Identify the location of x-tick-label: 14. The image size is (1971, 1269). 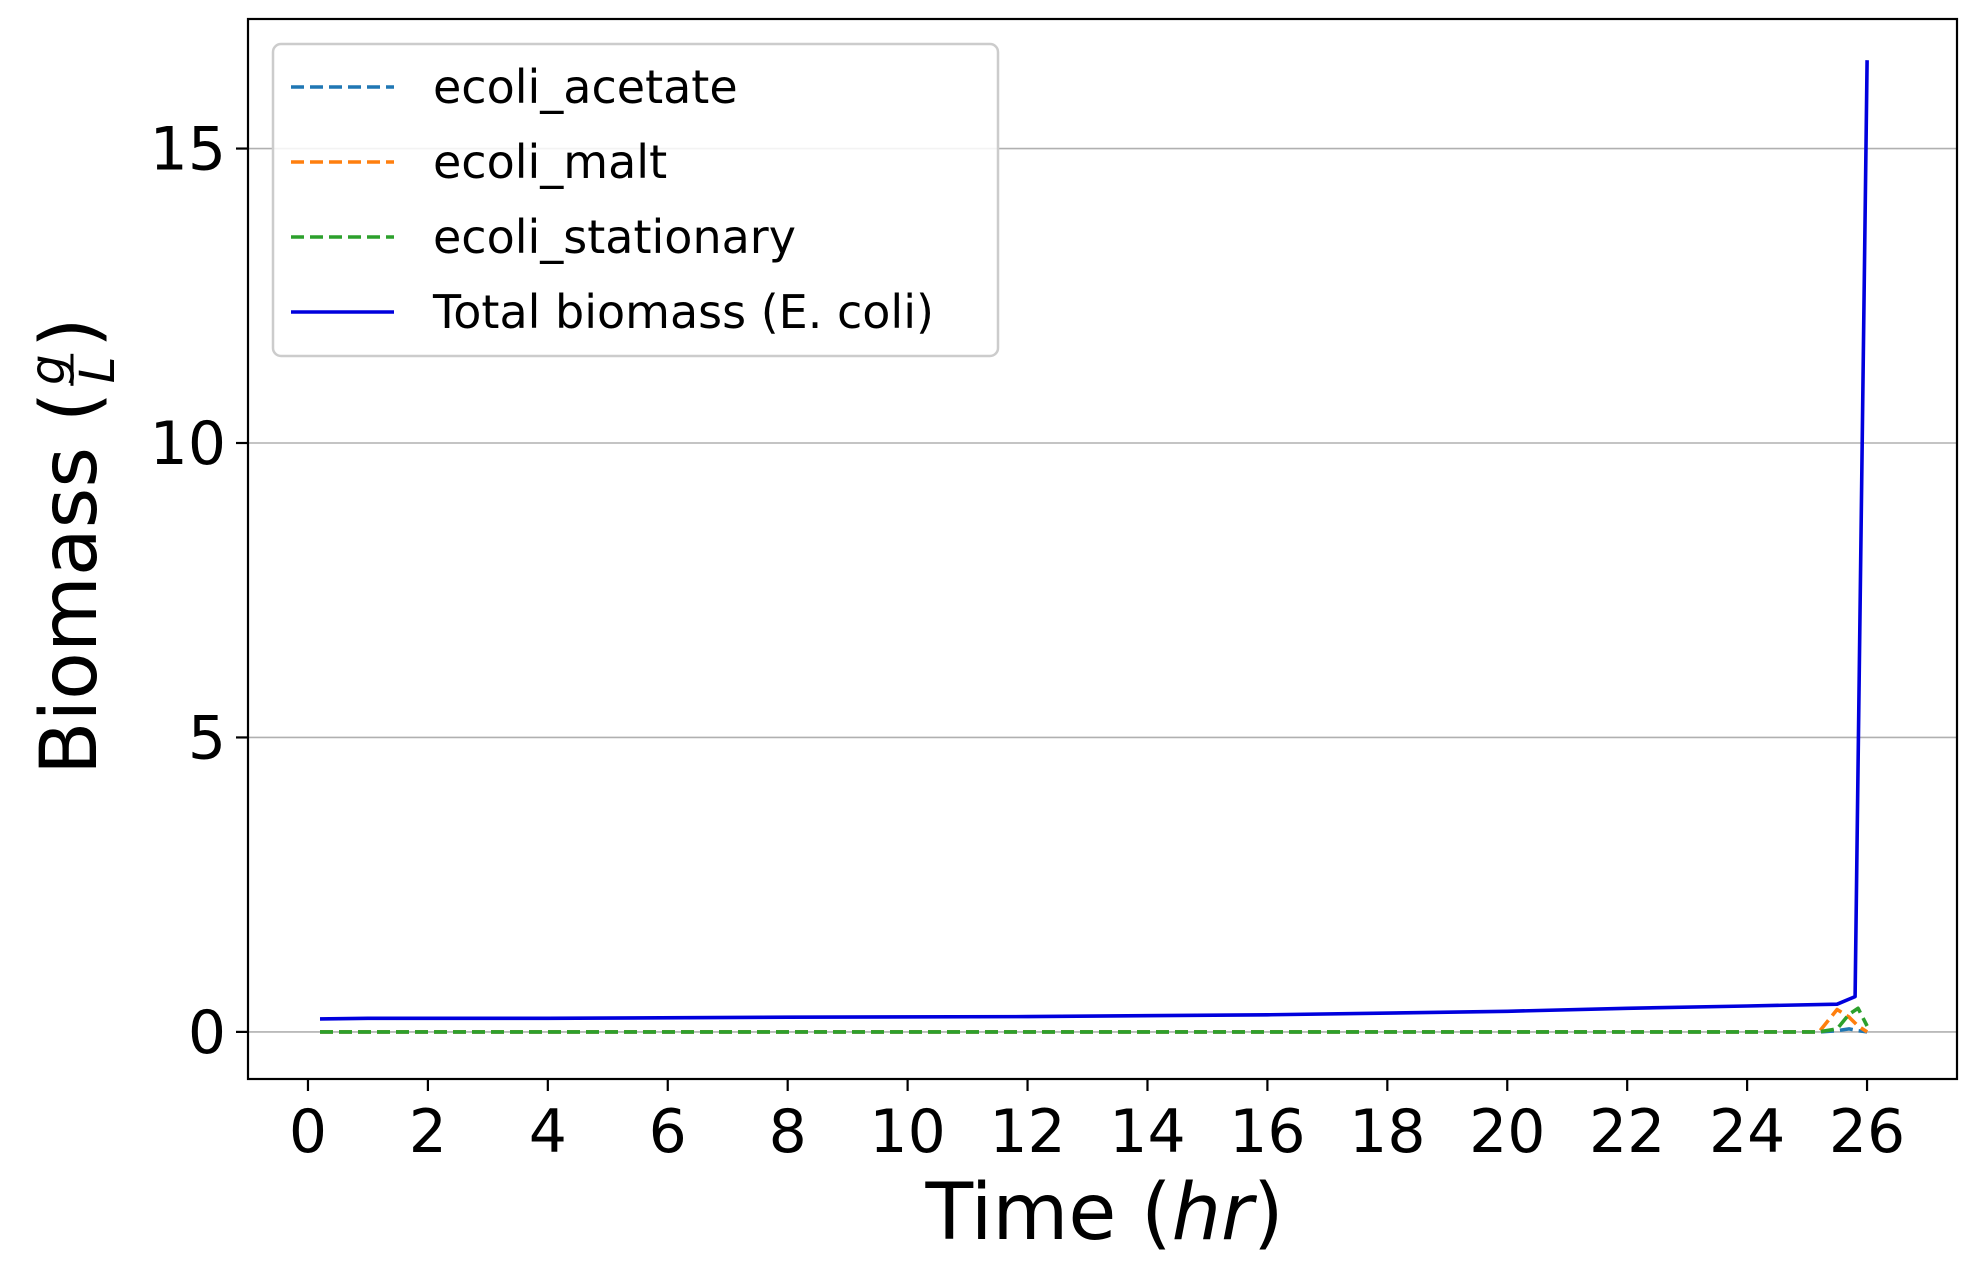
(1147, 1132).